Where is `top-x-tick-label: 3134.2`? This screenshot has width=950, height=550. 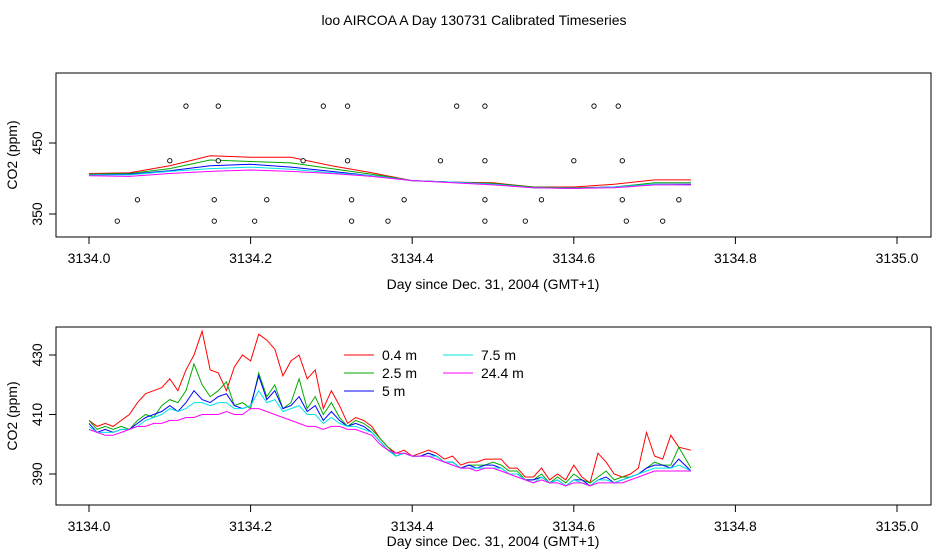
top-x-tick-label: 3134.2 is located at coordinates (250, 258).